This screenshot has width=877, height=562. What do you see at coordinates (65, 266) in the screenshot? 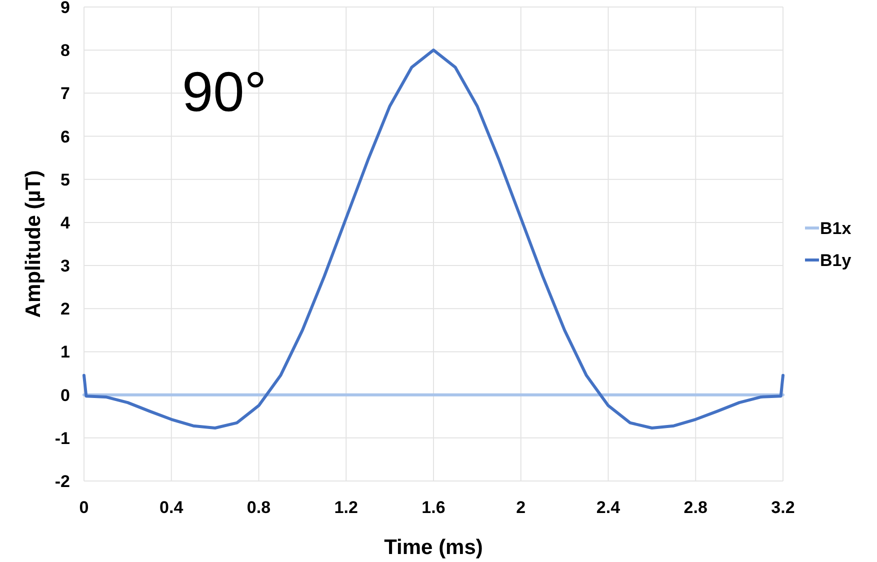
I see `y-tick-label: 3` at bounding box center [65, 266].